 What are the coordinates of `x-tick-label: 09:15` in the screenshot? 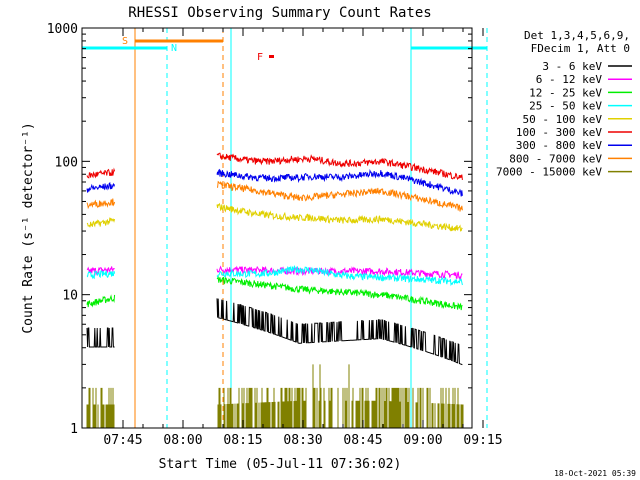 It's located at (482, 440).